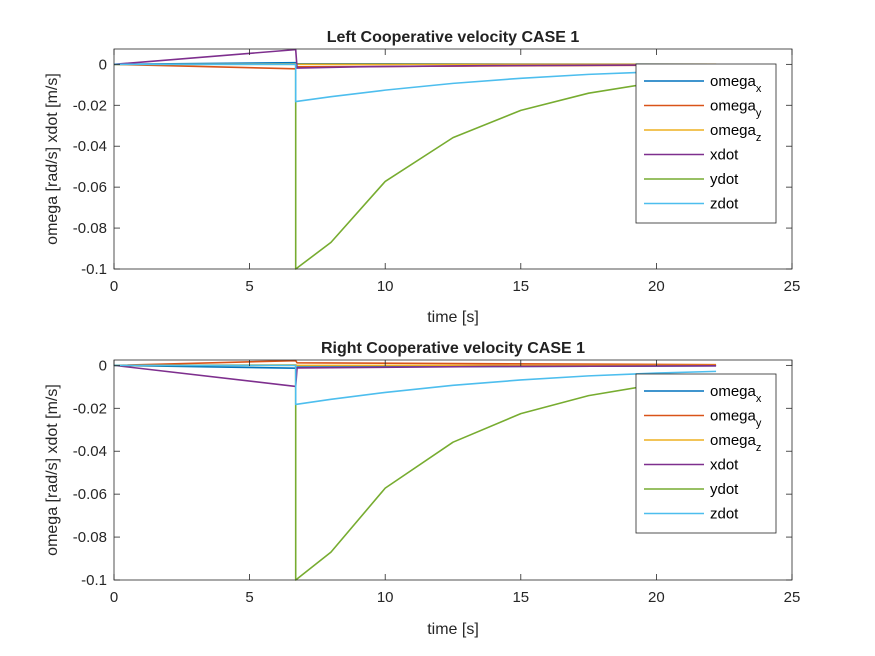 The width and height of the screenshot is (875, 656). I want to click on plot-title: Right Cooperative velocity CASE 1, so click(453, 348).